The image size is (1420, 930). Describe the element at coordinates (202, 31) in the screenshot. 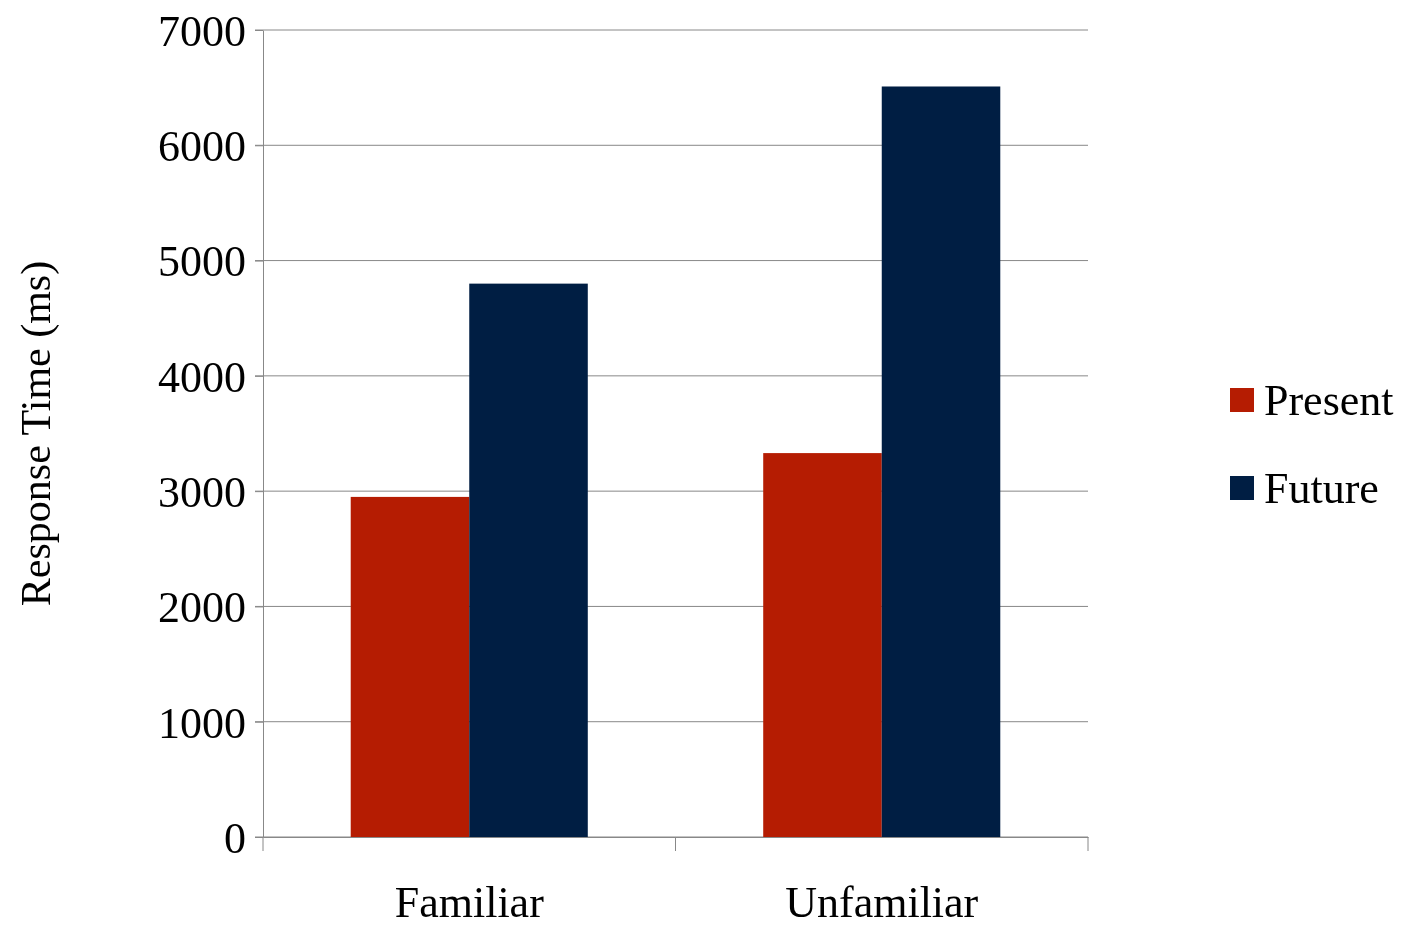

I see `y-tick-label: 7000` at that location.